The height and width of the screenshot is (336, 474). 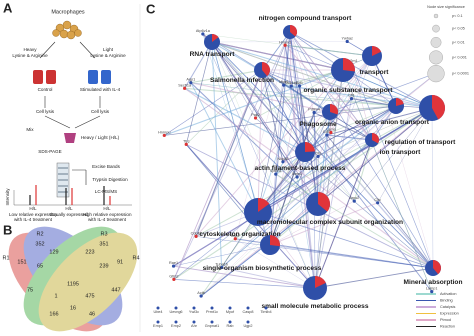 What do you see at coordinates (352, 61) in the screenshot?
I see `gene-label: Ap2m1` at bounding box center [352, 61].